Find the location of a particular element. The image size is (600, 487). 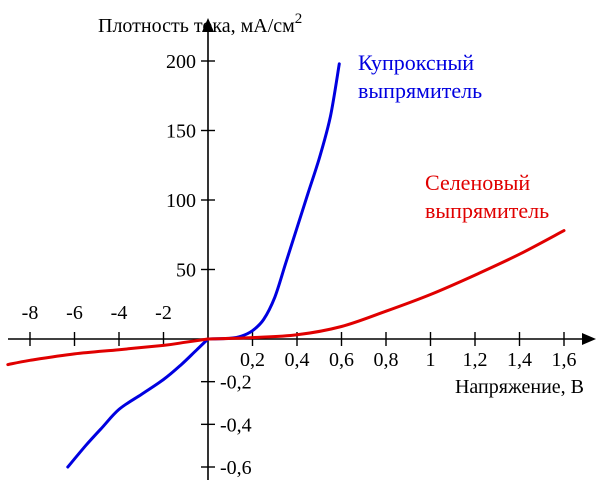

y-tick-label: -0,4 is located at coordinates (236, 425).